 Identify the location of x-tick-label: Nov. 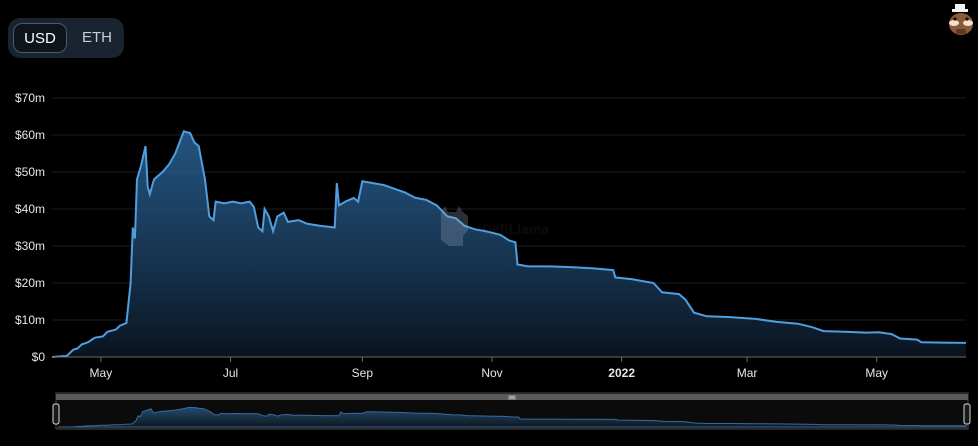
(491, 373).